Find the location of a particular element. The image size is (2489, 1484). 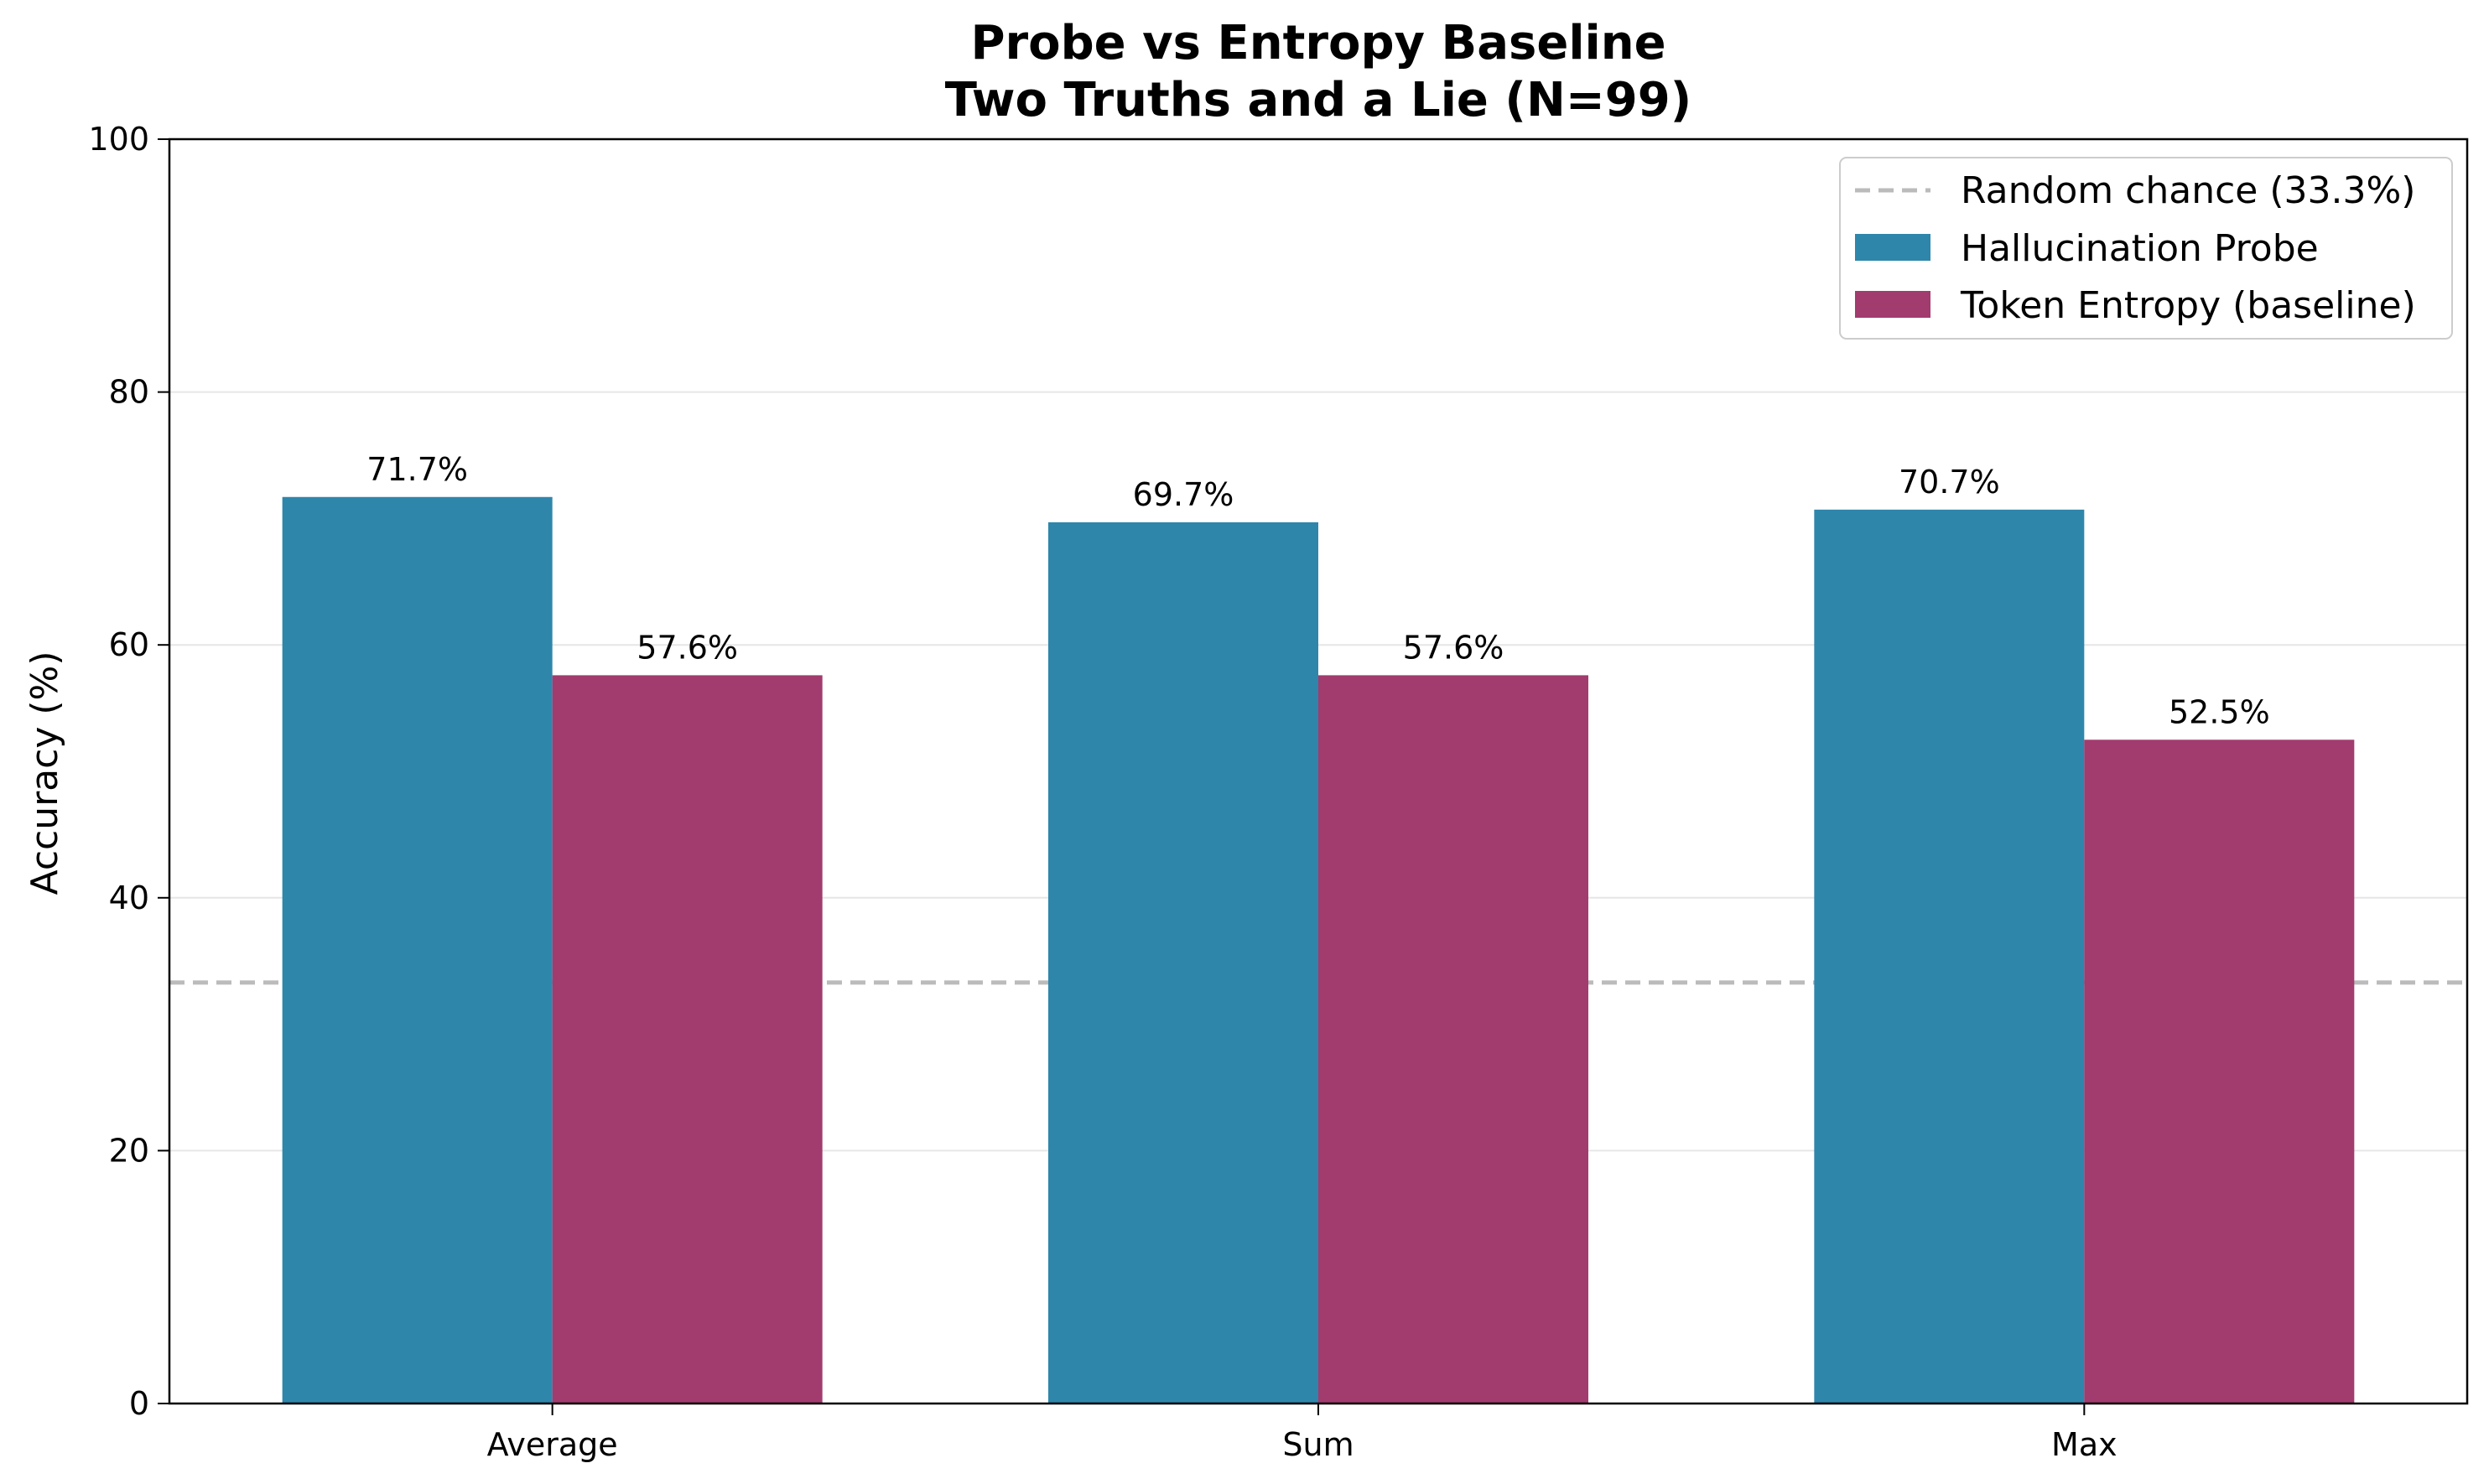

x-tick-label: Sum is located at coordinates (1318, 1444).